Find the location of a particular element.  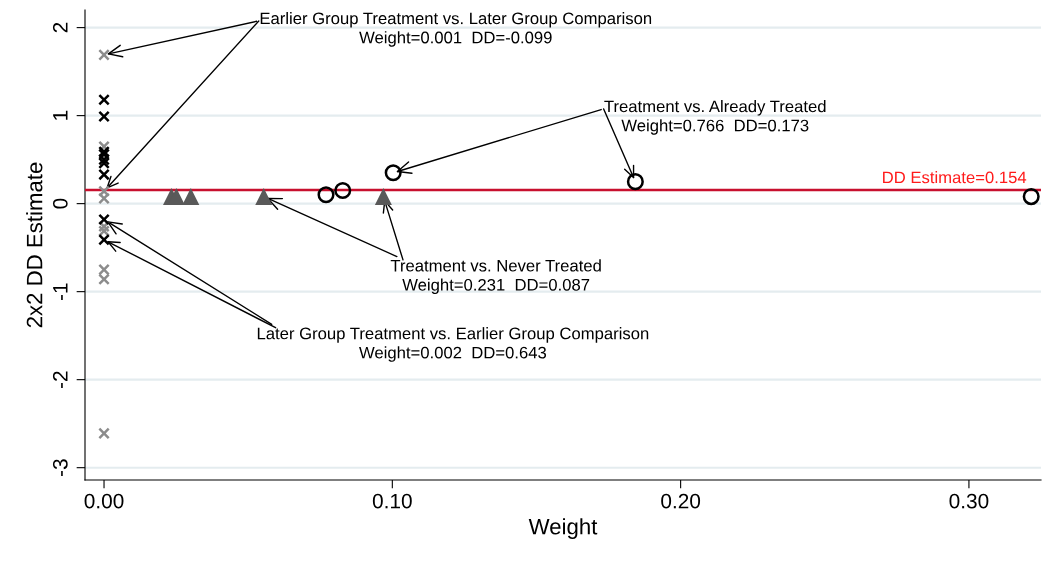

annotation: Treatment vs. Never Treated Weight=0.231 DD=0.087 is located at coordinates (495, 277).